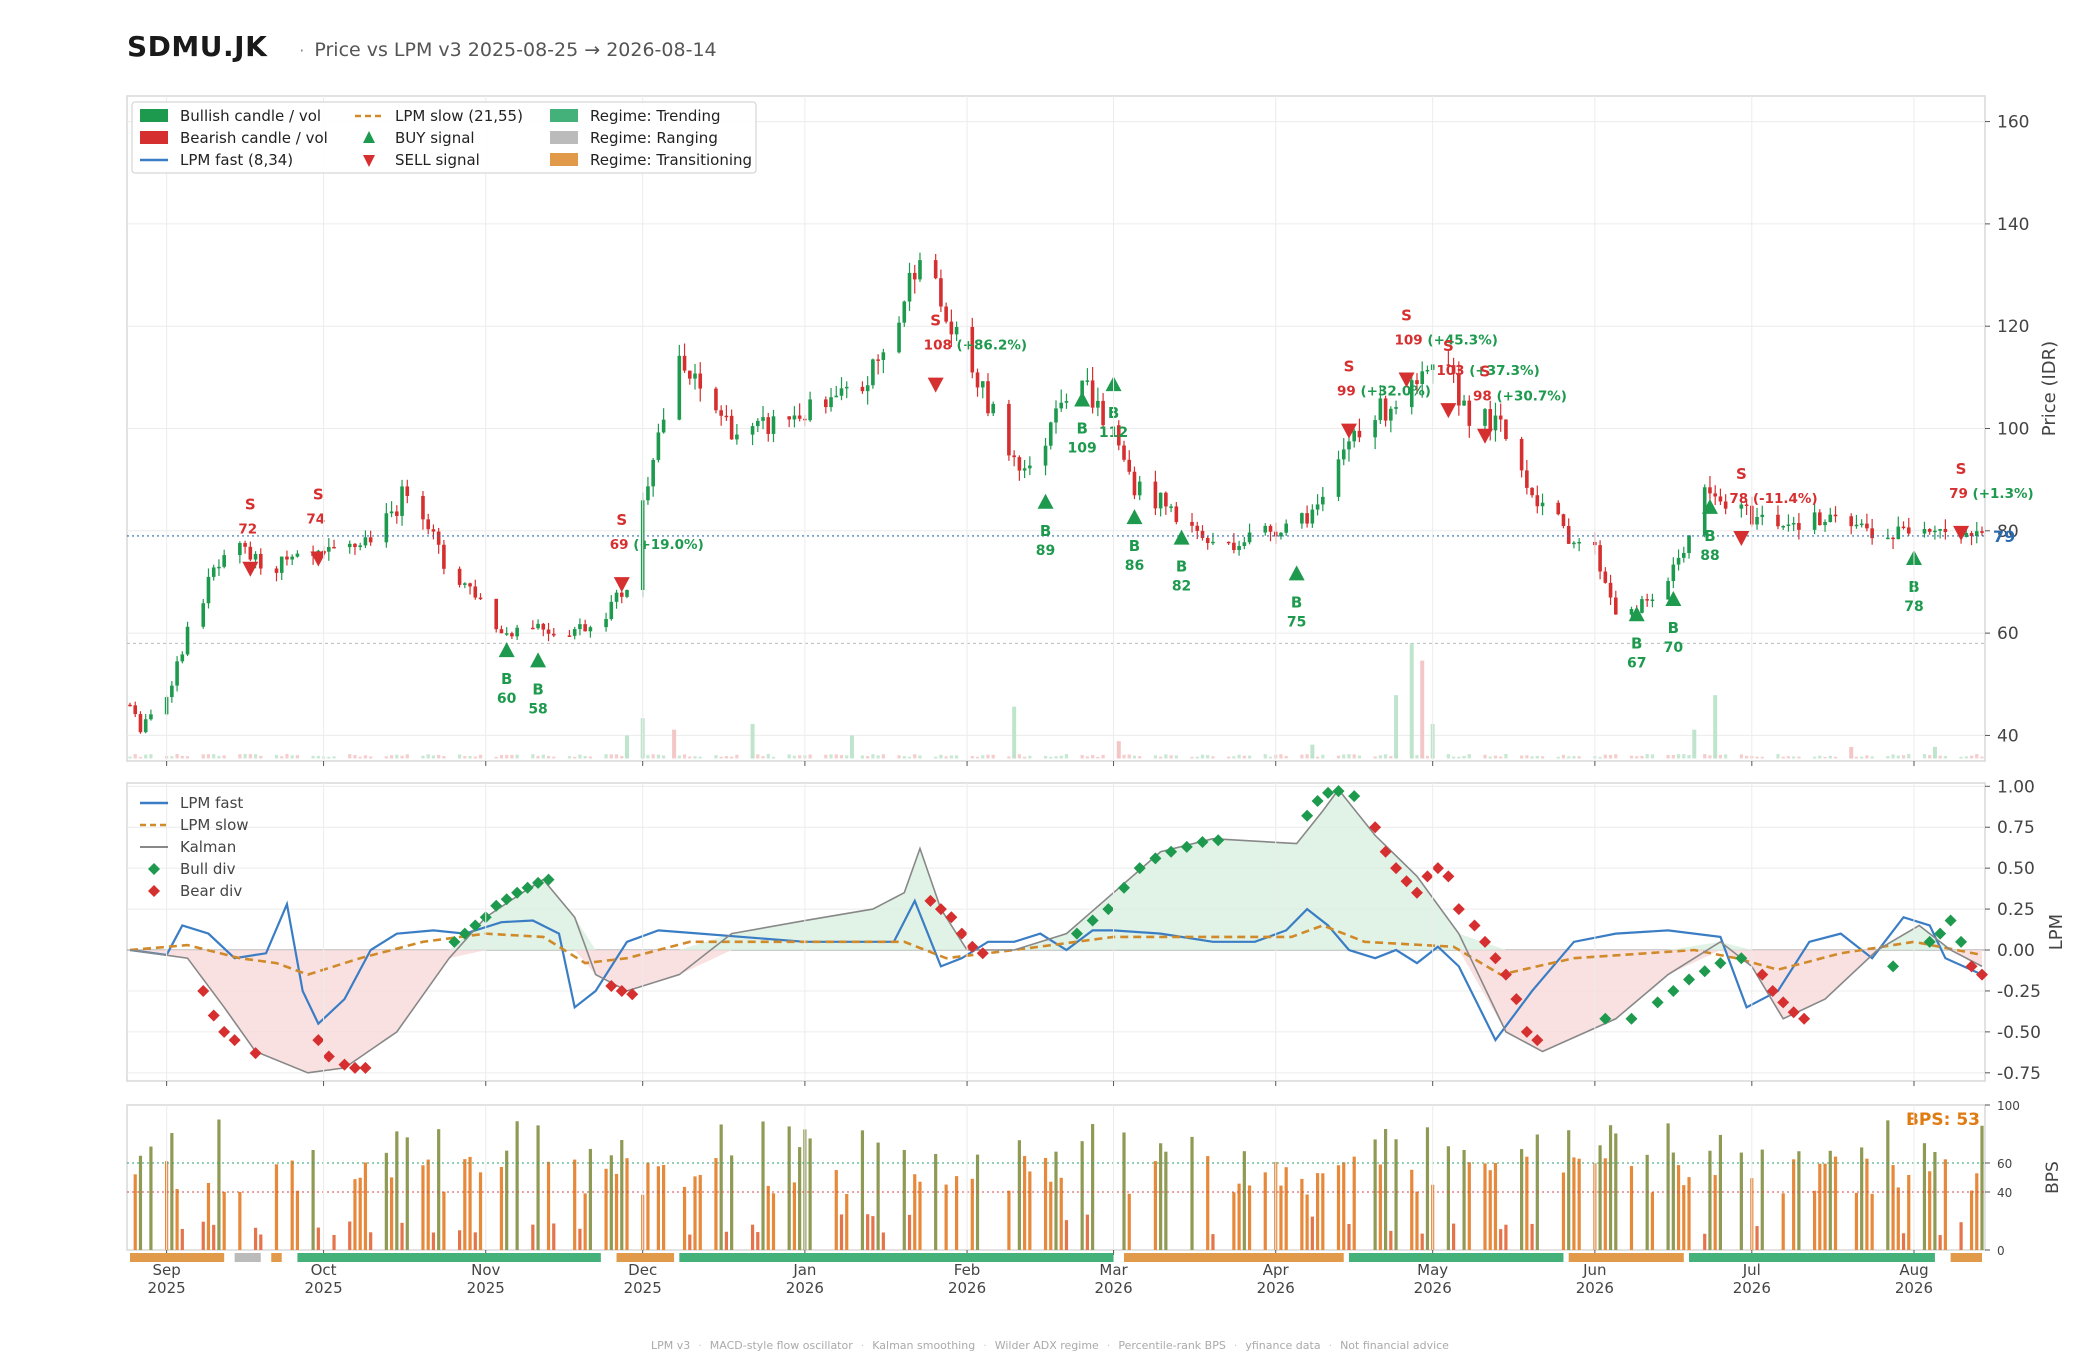 This screenshot has height=1352, width=2100. I want to click on sell-signal-return: (+86.2%), so click(989, 346).